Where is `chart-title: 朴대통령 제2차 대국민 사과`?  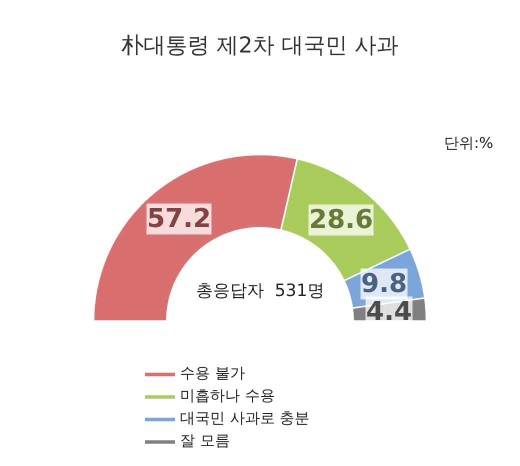
chart-title: 朴대통령 제2차 대국민 사과 is located at coordinates (259, 46).